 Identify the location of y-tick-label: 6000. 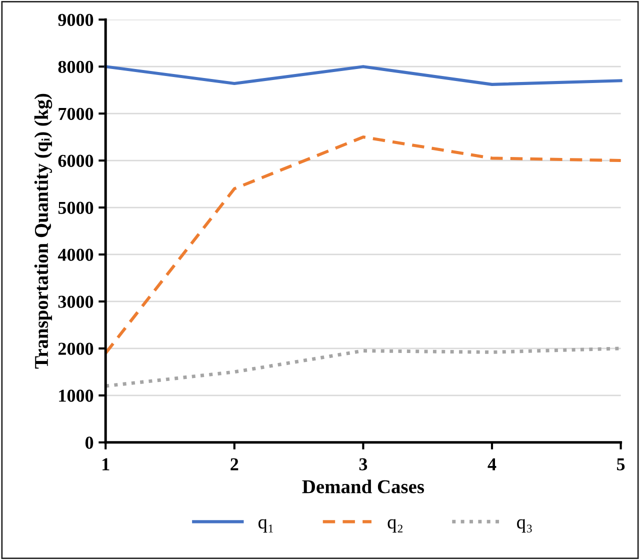
(76, 160).